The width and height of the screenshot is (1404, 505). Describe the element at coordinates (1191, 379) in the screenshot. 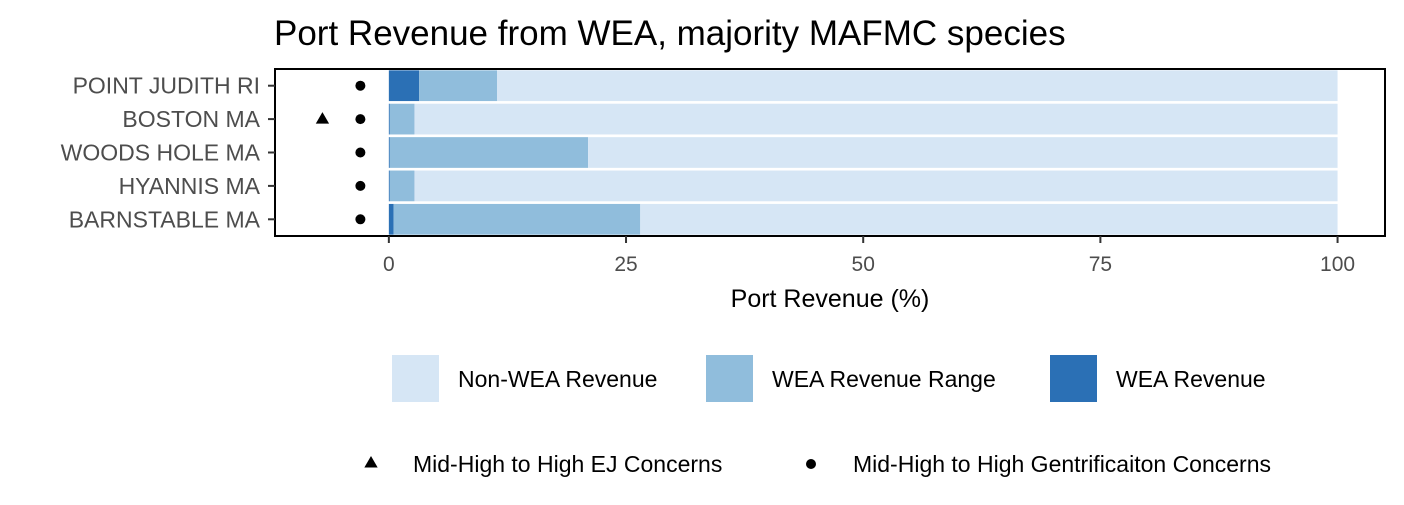

I see `legend-label: WEA Revenue` at that location.